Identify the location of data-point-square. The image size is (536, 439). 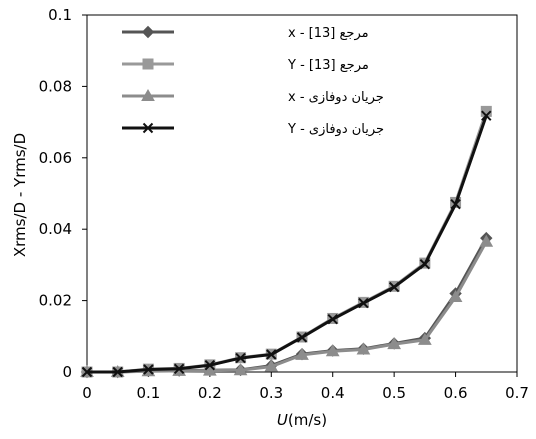
(148, 64).